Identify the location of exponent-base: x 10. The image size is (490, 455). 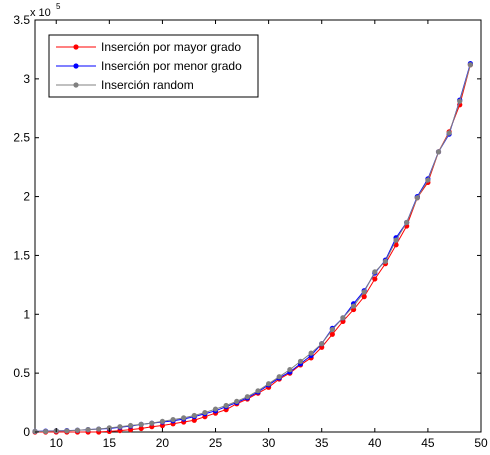
(40, 13).